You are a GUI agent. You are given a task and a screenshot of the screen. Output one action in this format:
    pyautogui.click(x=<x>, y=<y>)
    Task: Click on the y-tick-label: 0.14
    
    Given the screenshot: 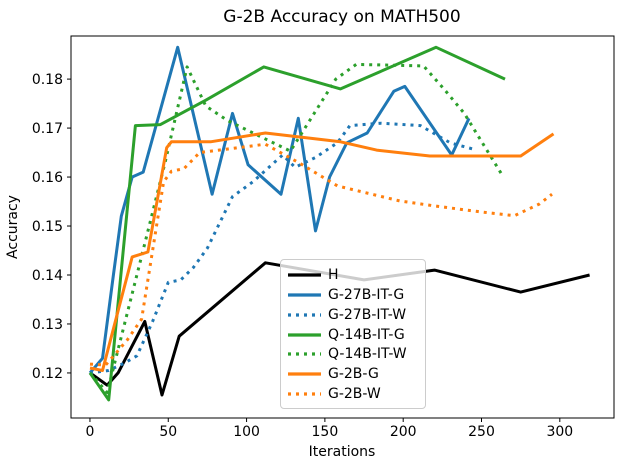 What is the action you would take?
    pyautogui.click(x=47, y=276)
    